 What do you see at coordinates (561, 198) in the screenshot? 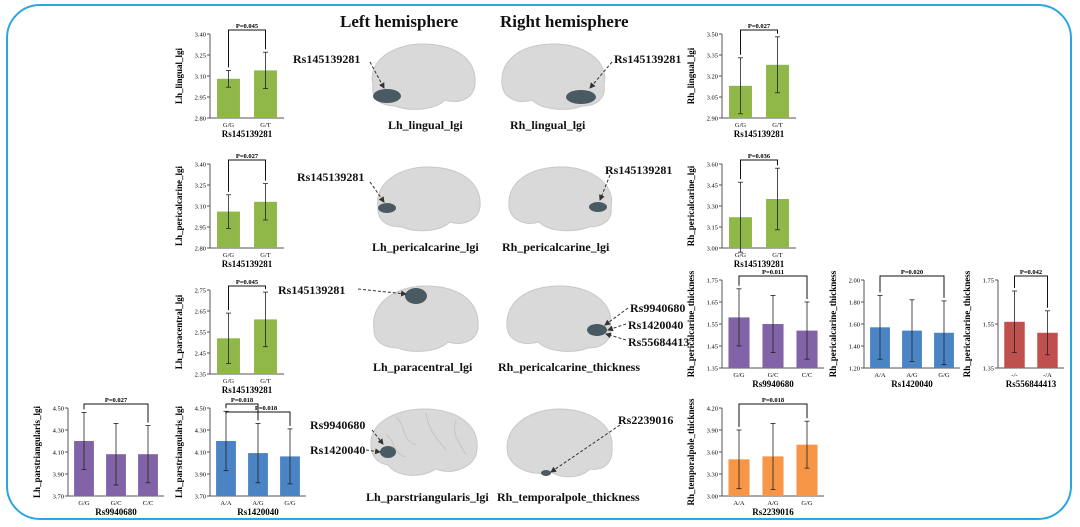
I see `rh-pericalcarine-brain` at bounding box center [561, 198].